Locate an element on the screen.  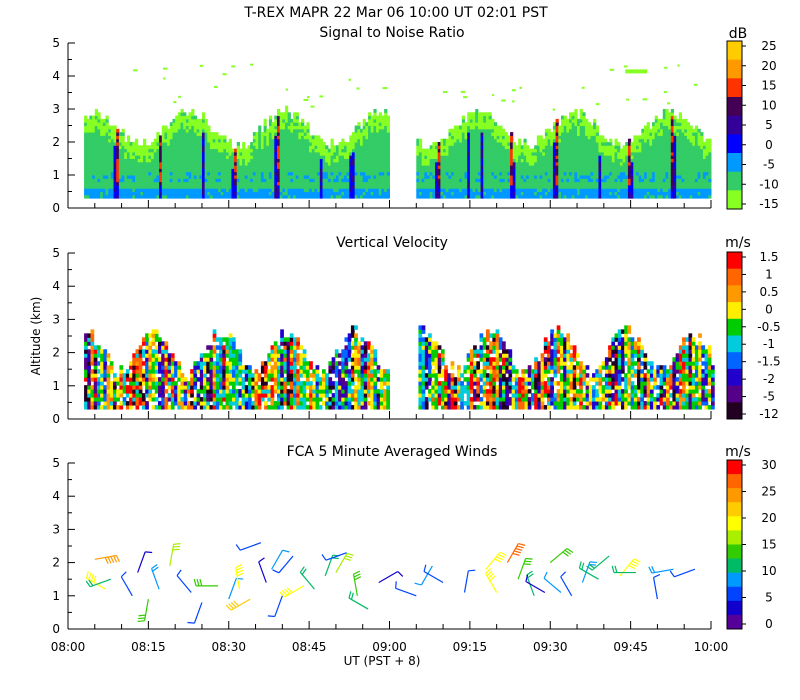
colorbar-label: 20 is located at coordinates (768, 66).